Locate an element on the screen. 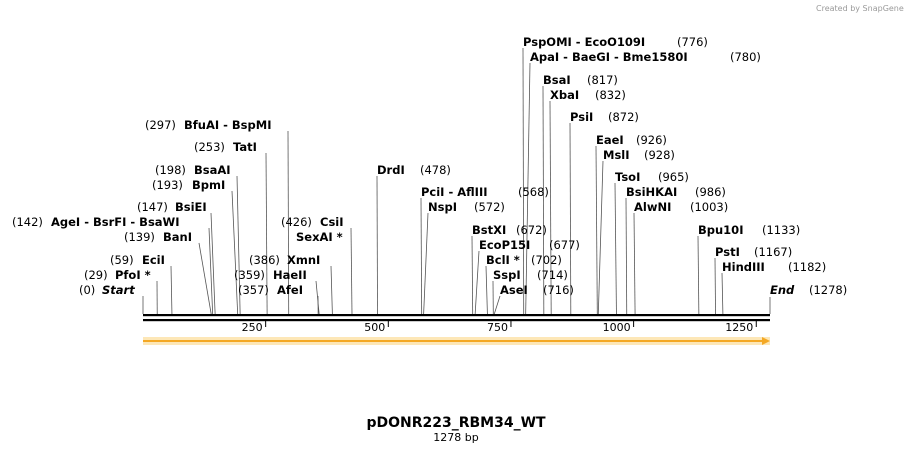  site-enzyme-label: PciI - AflIII is located at coordinates (454, 192).